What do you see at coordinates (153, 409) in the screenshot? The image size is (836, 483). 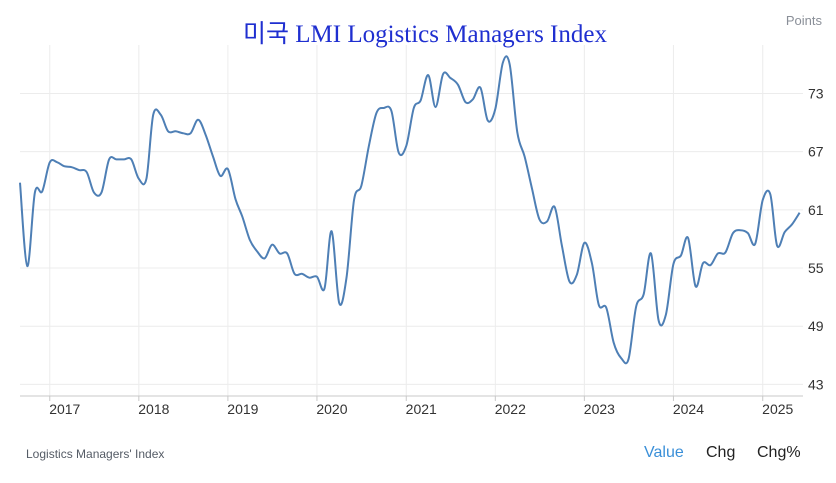 I see `x-tick-label: 2018` at bounding box center [153, 409].